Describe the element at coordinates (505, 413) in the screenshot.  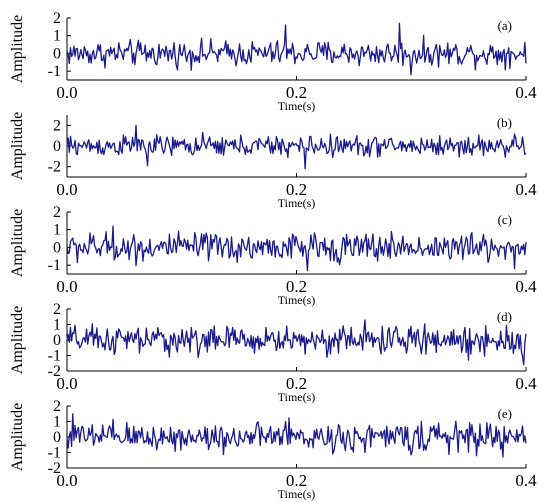
I see `panel-label: (e)` at that location.